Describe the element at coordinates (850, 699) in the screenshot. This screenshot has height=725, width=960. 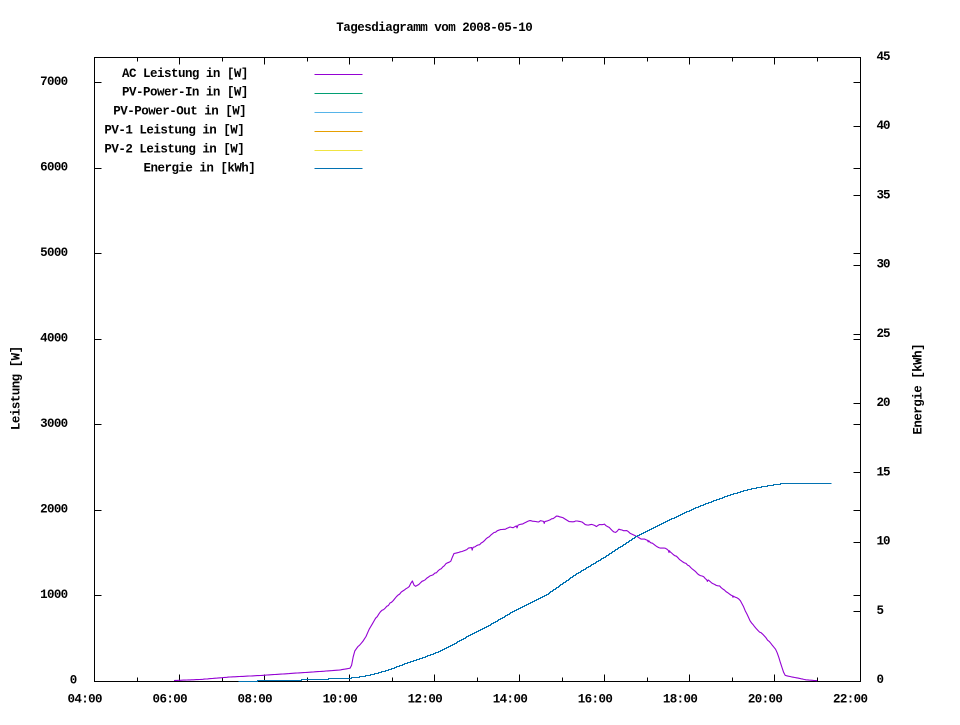
I see `svg-text: 22:00` at that location.